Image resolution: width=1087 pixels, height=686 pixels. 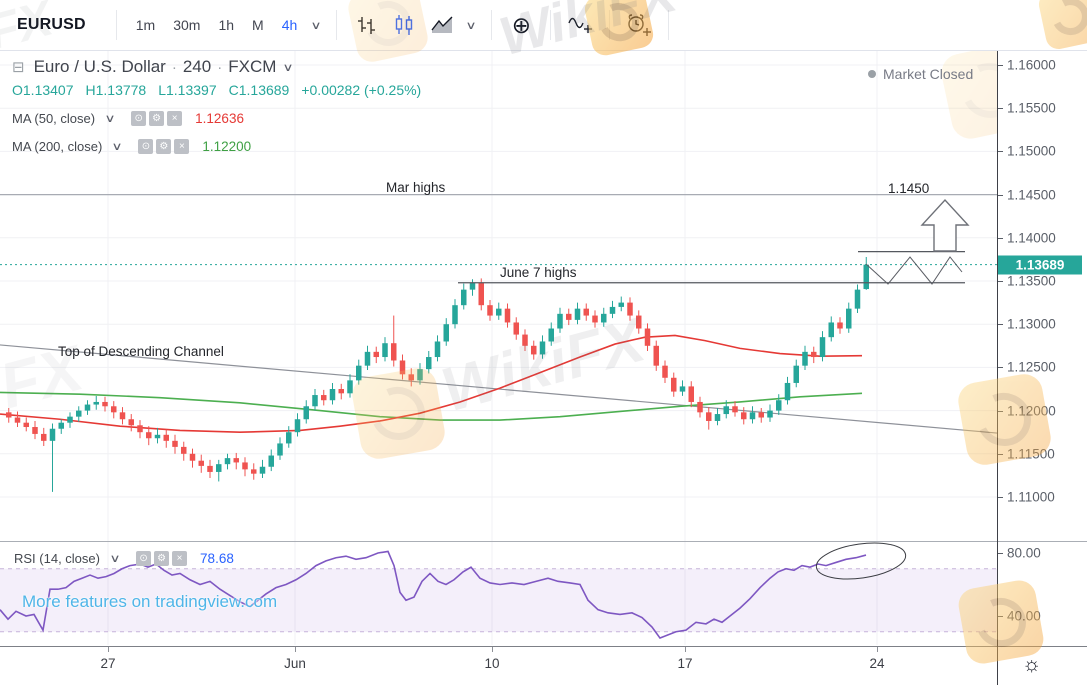 What do you see at coordinates (150, 601) in the screenshot?
I see `tradingview-link: More features on tradingview.com` at bounding box center [150, 601].